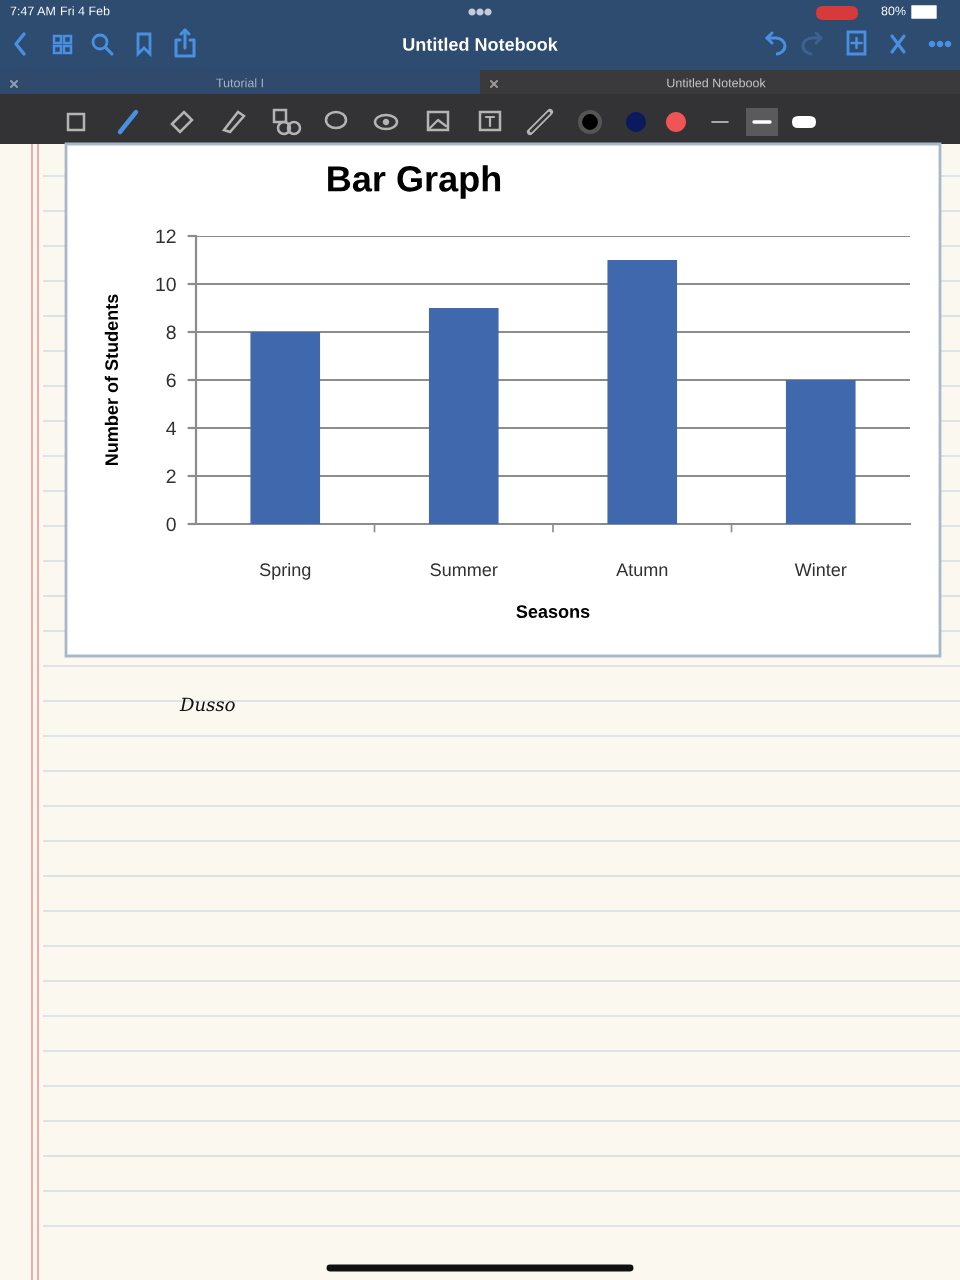 The height and width of the screenshot is (1280, 960). Describe the element at coordinates (171, 380) in the screenshot. I see `y-tick-label: 6` at that location.